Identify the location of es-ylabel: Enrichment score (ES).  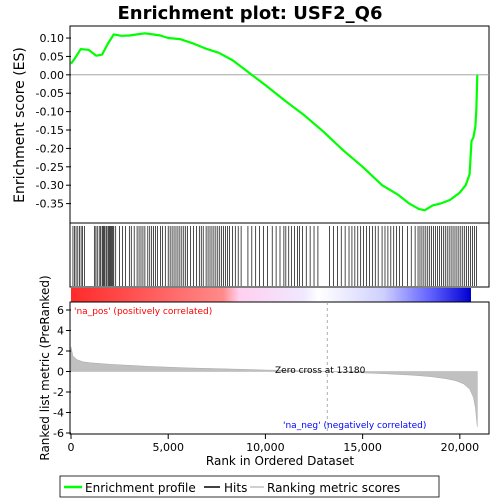
(20, 125).